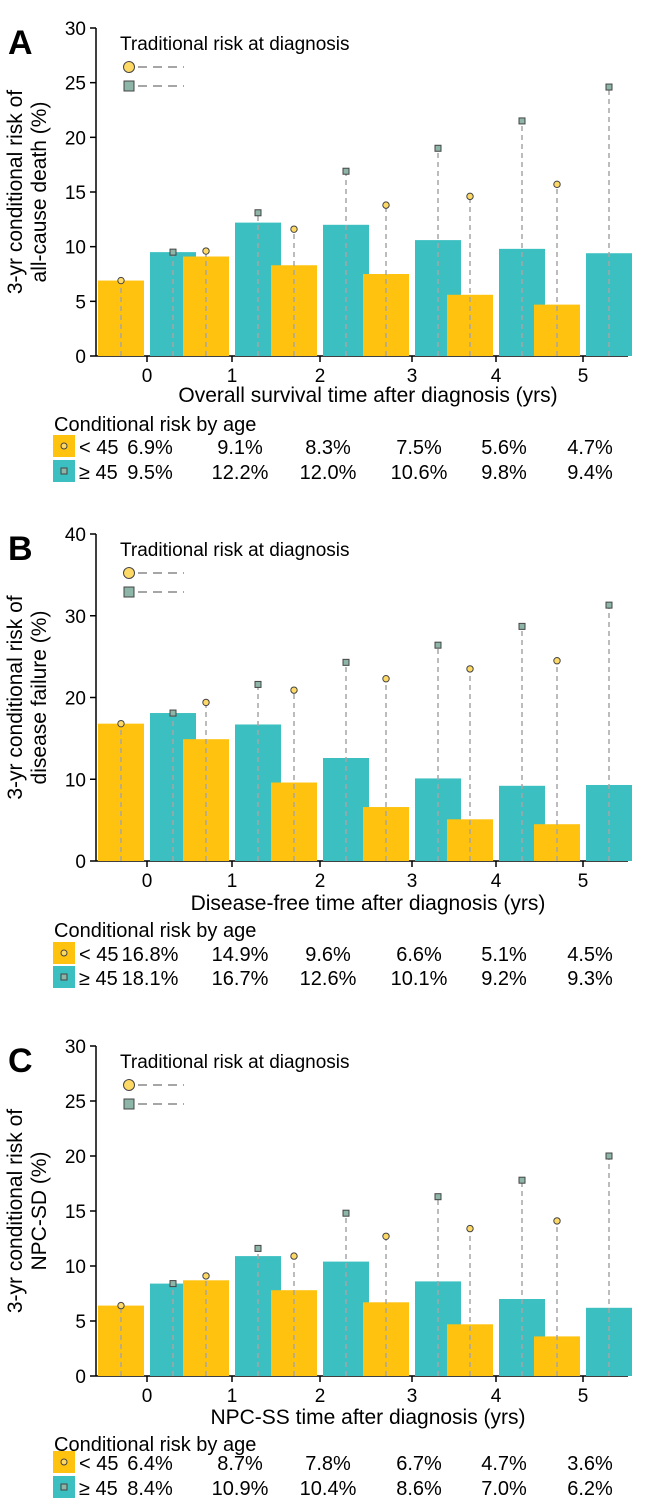 The height and width of the screenshot is (1509, 667). What do you see at coordinates (98, 1464) in the screenshot?
I see `table-label-young: < 45` at bounding box center [98, 1464].